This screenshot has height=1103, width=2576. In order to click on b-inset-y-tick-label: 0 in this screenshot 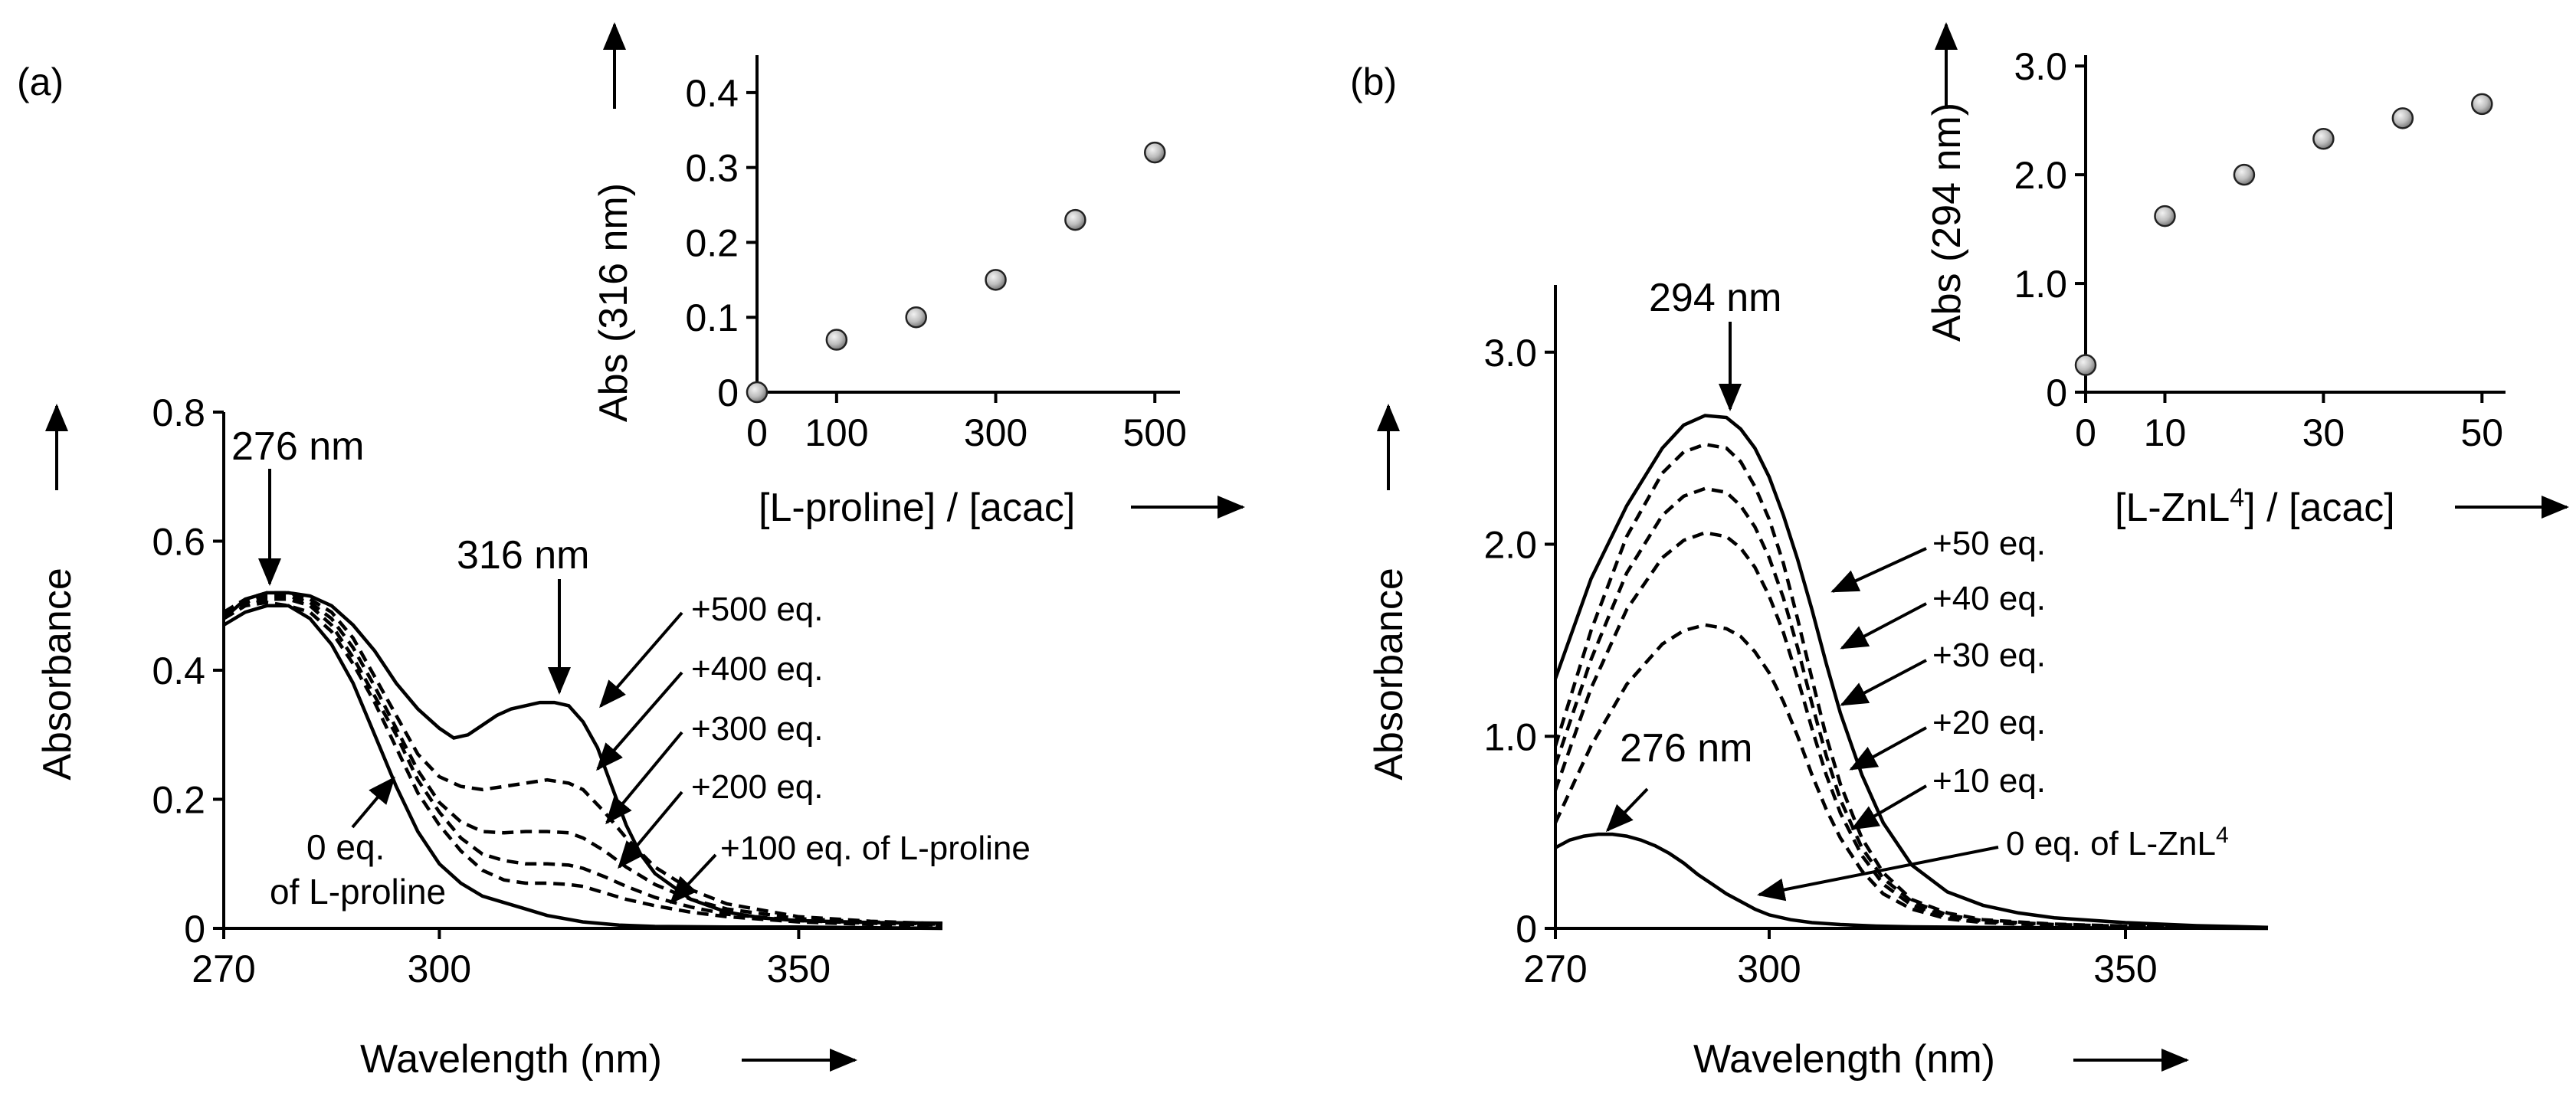, I will do `click(2056, 393)`.